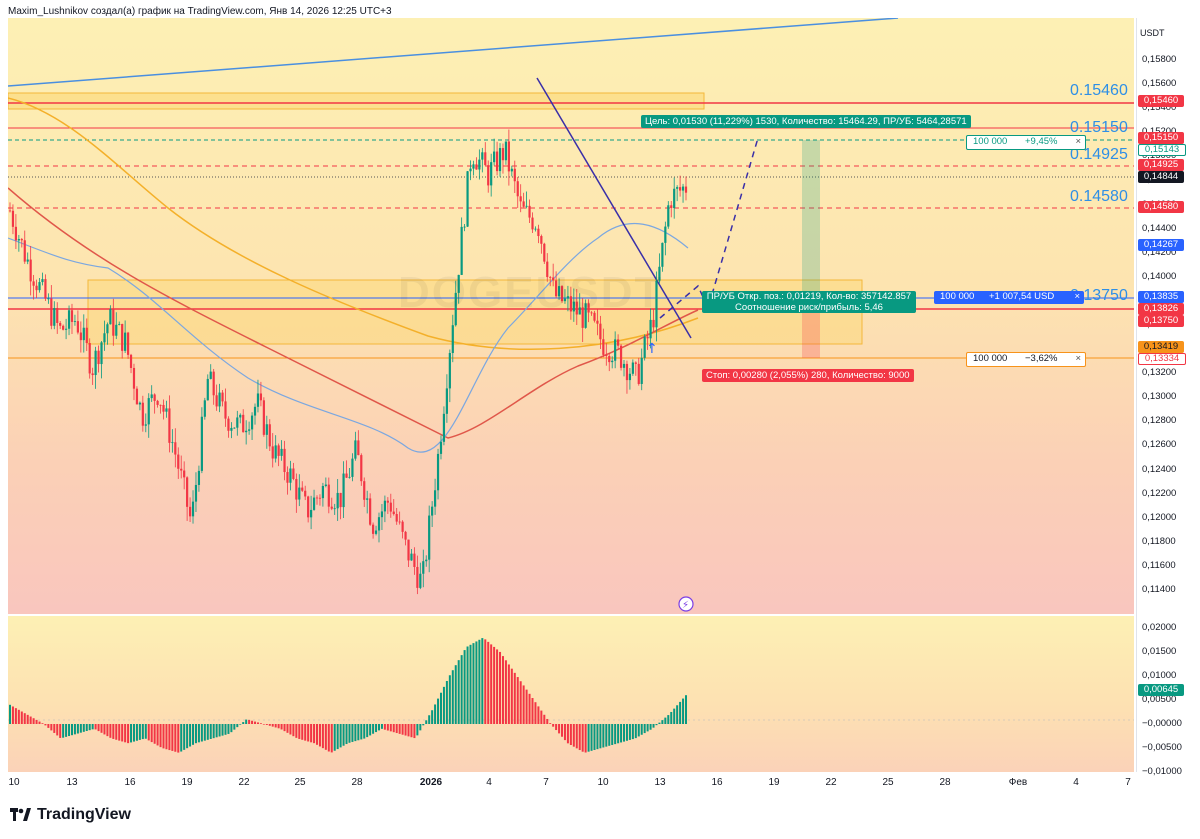  I want to click on level-label-13750: 0.13750, so click(1099, 295).